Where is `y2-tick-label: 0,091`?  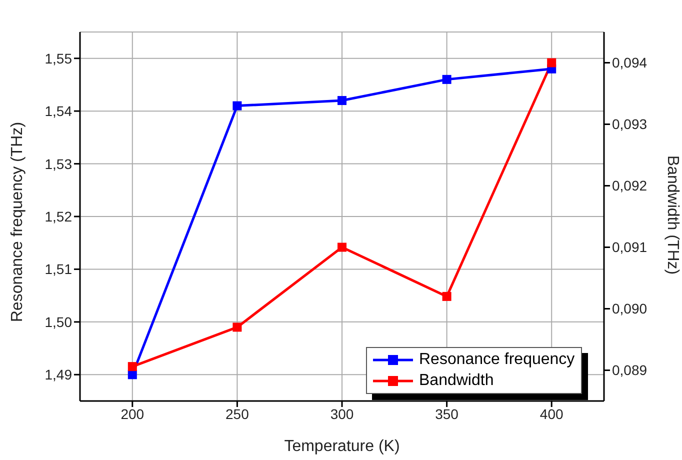 y2-tick-label: 0,091 is located at coordinates (630, 247).